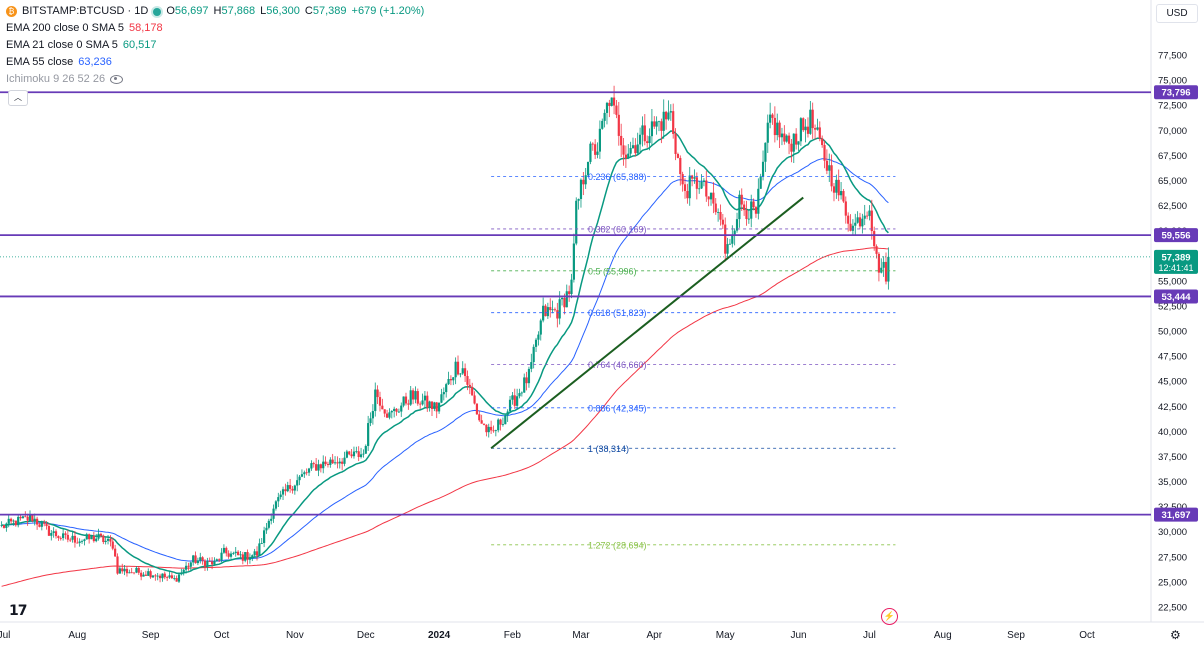 The width and height of the screenshot is (1204, 648). What do you see at coordinates (1172, 432) in the screenshot?
I see `y-tick-label: 40,000` at bounding box center [1172, 432].